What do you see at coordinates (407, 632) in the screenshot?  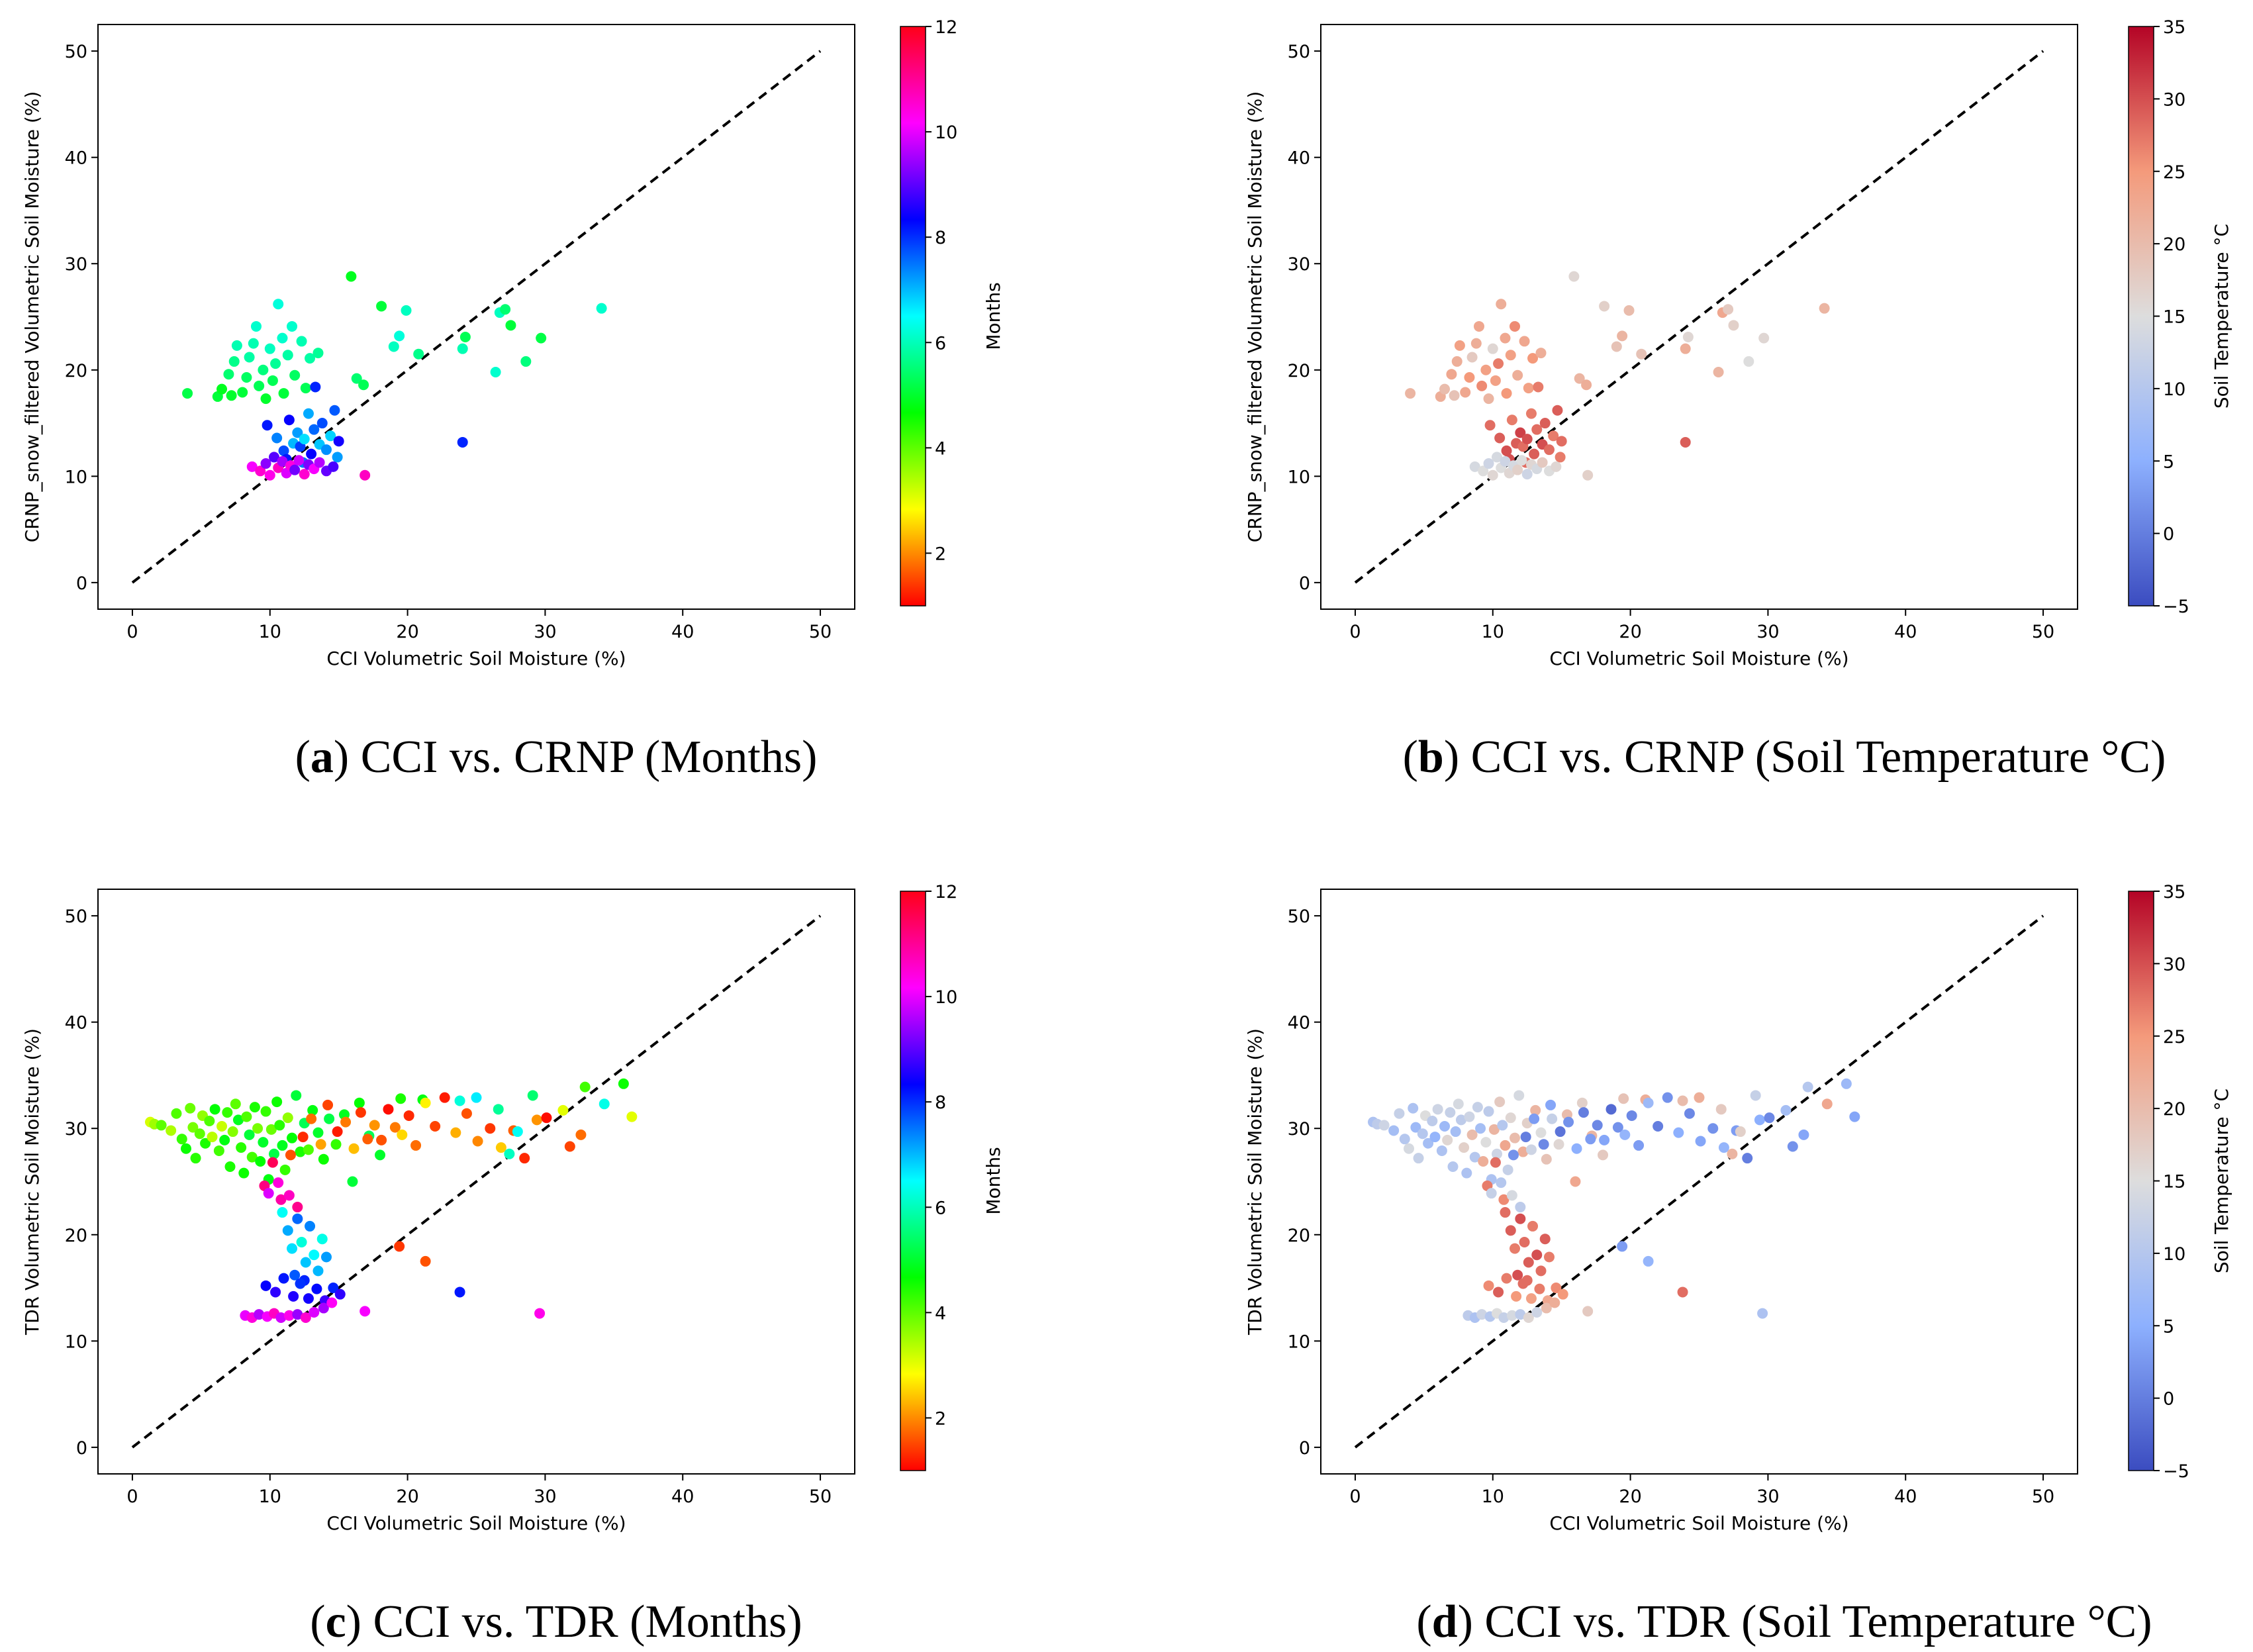 I see `x-tick-label: 20` at bounding box center [407, 632].